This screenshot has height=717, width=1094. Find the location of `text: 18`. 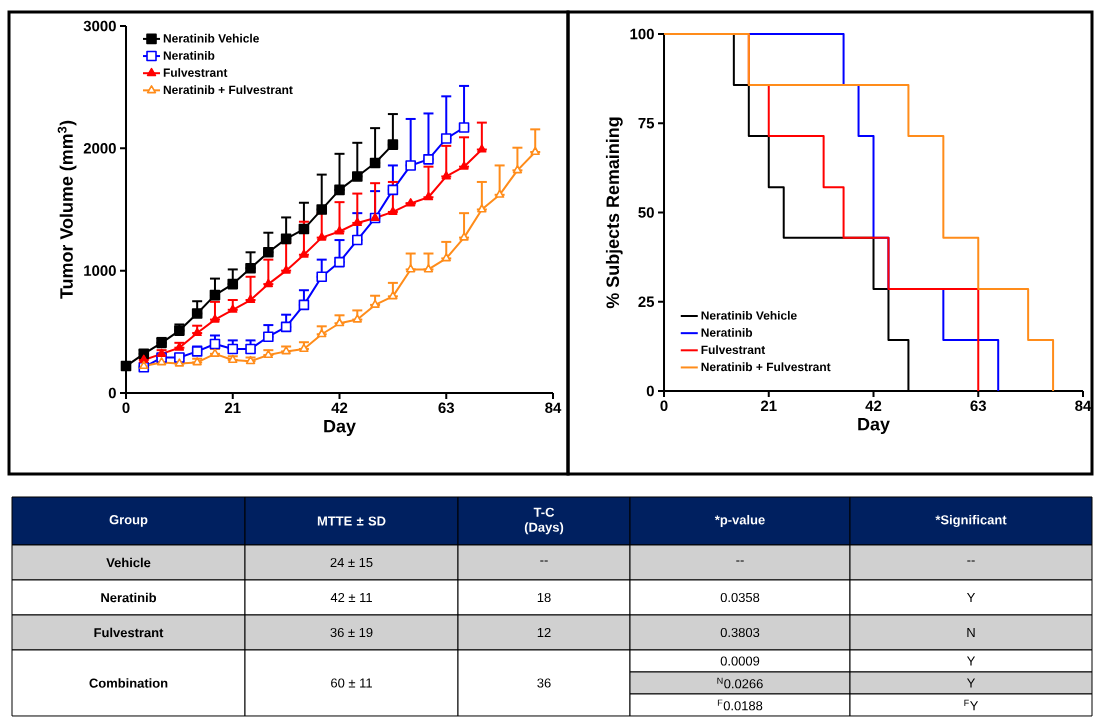

text: 18 is located at coordinates (544, 597).